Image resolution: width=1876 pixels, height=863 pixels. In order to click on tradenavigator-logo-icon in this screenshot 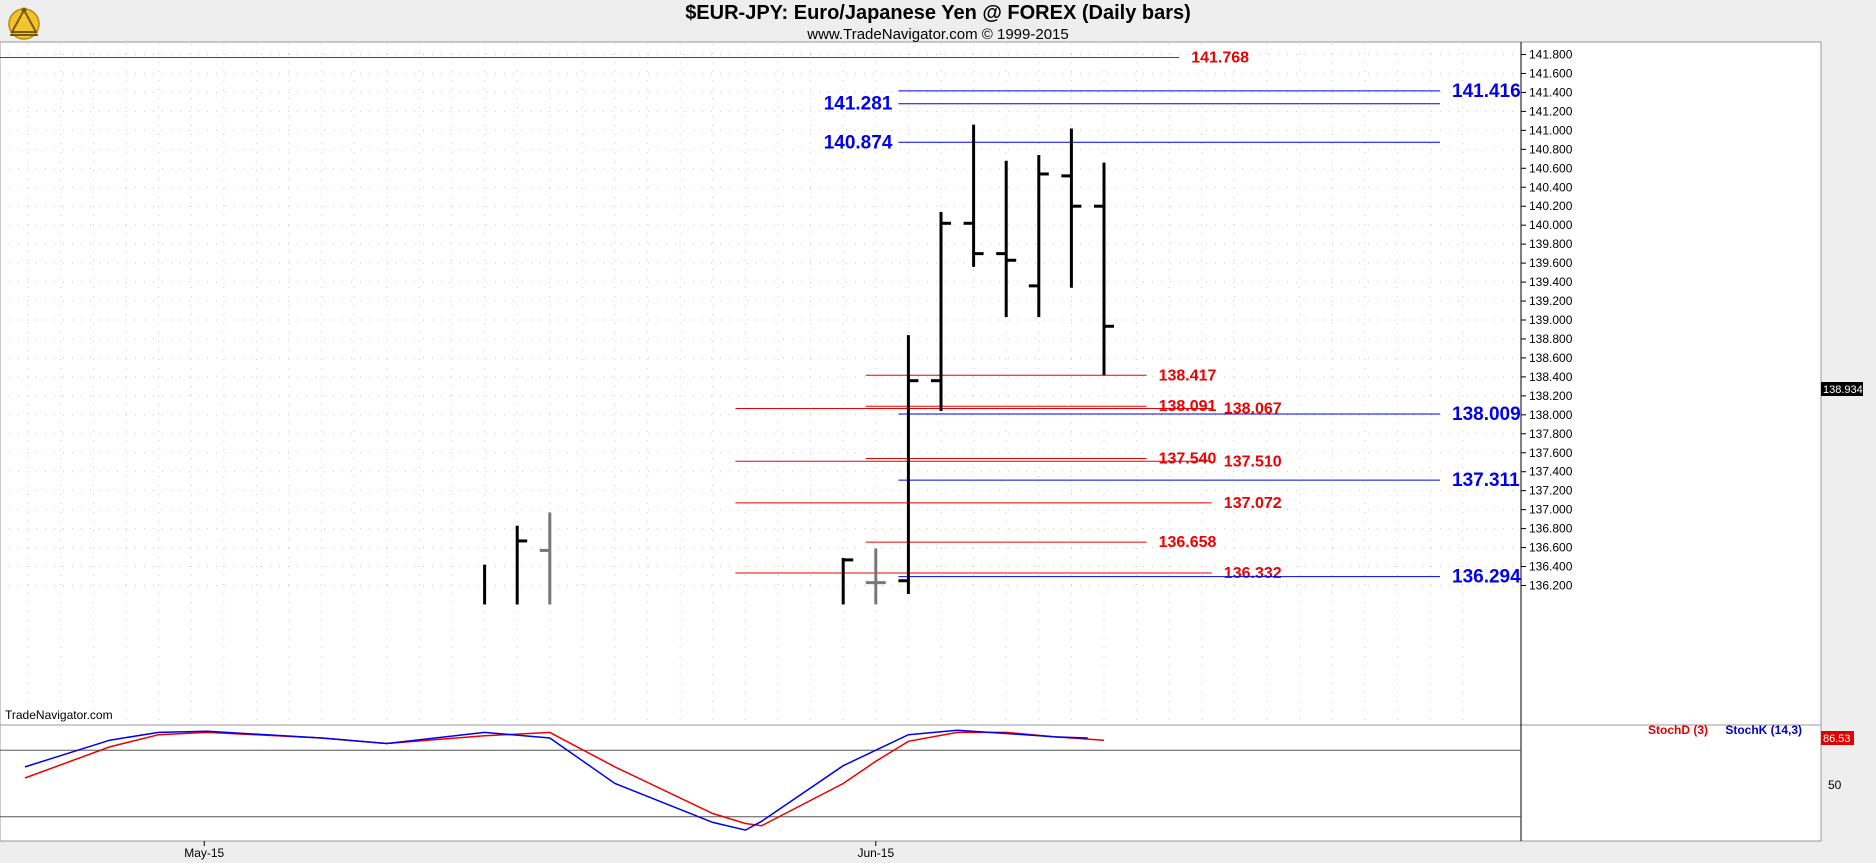, I will do `click(24, 22)`.